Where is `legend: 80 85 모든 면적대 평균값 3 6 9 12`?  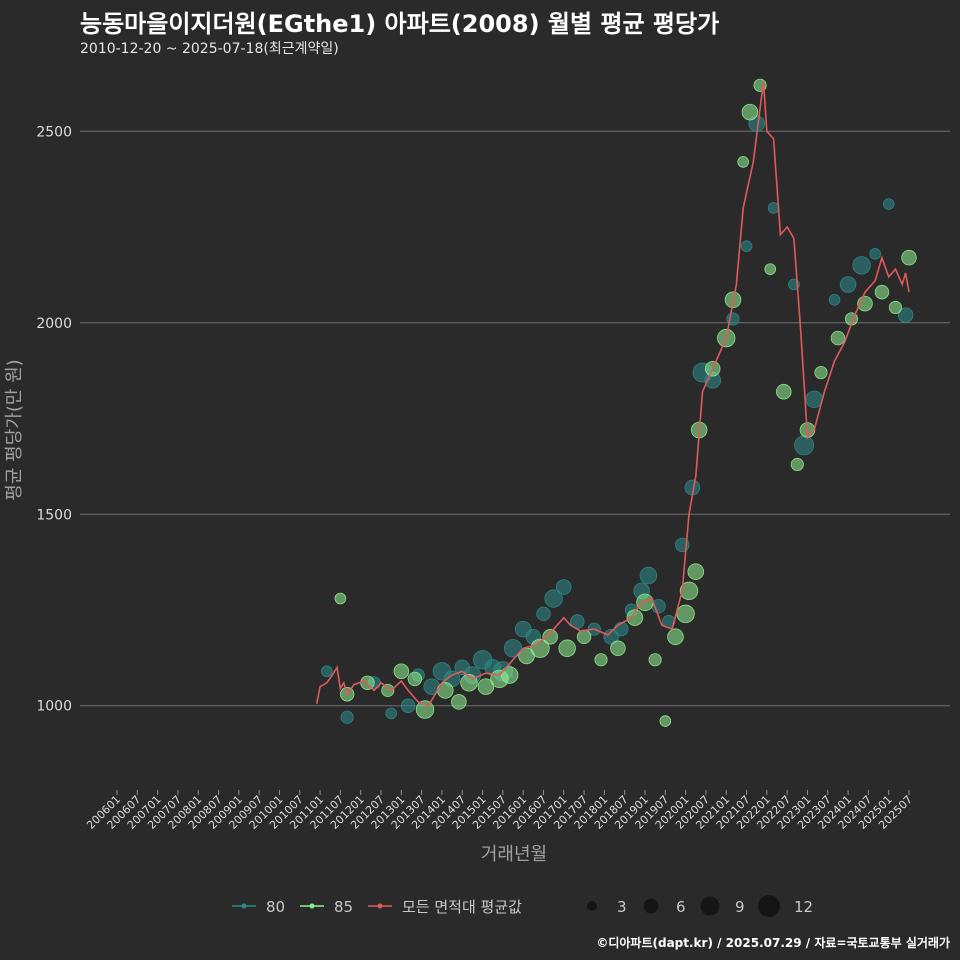 legend: 80 85 모든 면적대 평균값 3 6 9 12 is located at coordinates (522, 906).